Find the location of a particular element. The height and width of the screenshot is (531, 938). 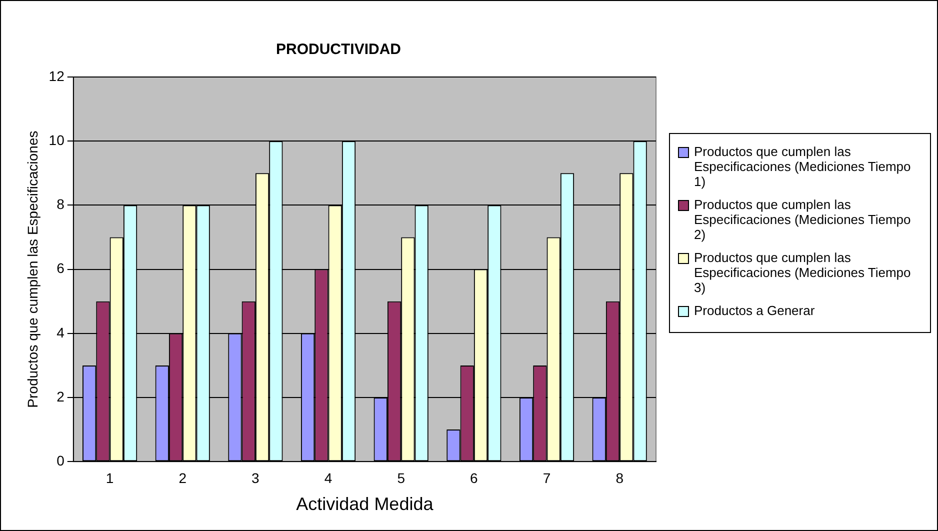

y-tick-label: 4 is located at coordinates (60, 332).